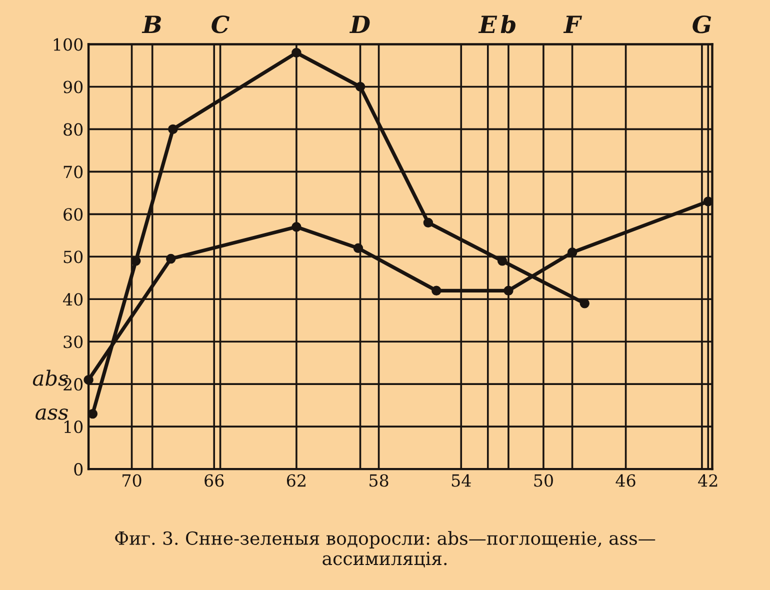  Describe the element at coordinates (508, 24) in the screenshot. I see `ref-line-label: b` at that location.